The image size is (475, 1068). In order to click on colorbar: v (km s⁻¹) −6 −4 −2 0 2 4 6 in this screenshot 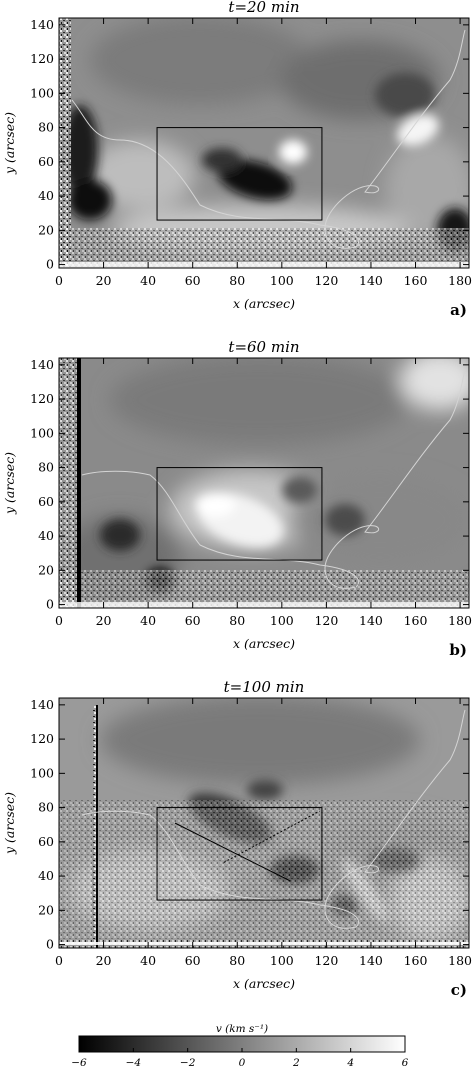, I will do `click(239, 1045)`.